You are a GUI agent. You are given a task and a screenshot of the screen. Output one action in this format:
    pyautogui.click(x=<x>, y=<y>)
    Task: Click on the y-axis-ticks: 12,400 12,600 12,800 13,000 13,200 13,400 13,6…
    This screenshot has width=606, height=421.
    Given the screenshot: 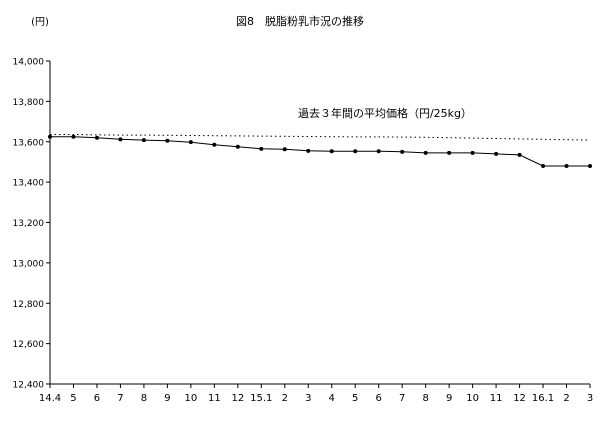 What is the action you would take?
    pyautogui.click(x=31, y=224)
    